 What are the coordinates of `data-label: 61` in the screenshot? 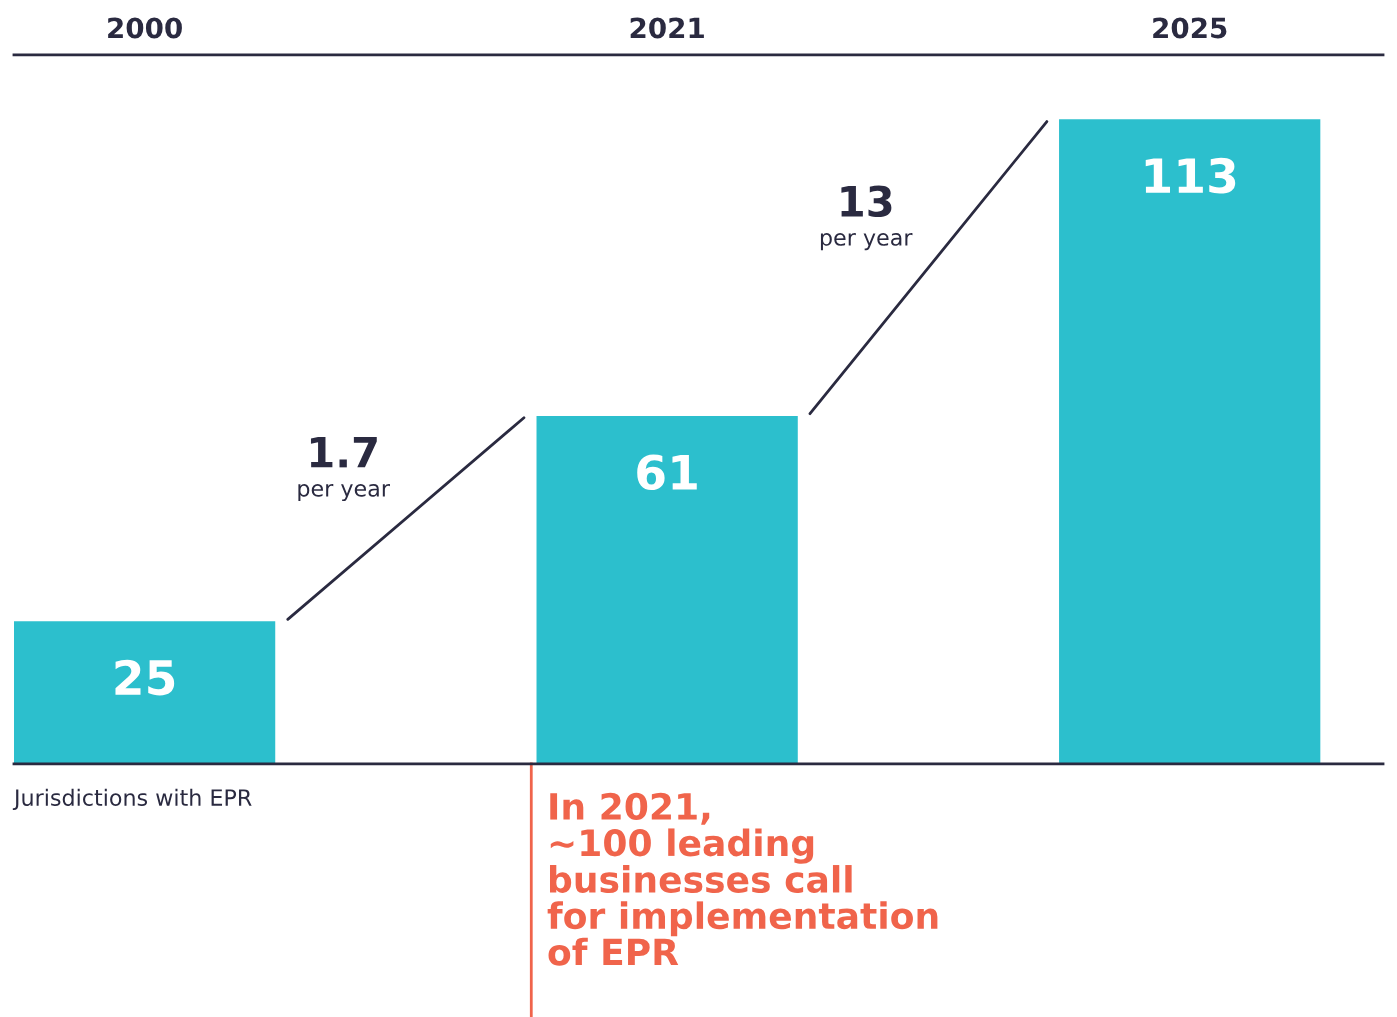 It's located at (667, 472).